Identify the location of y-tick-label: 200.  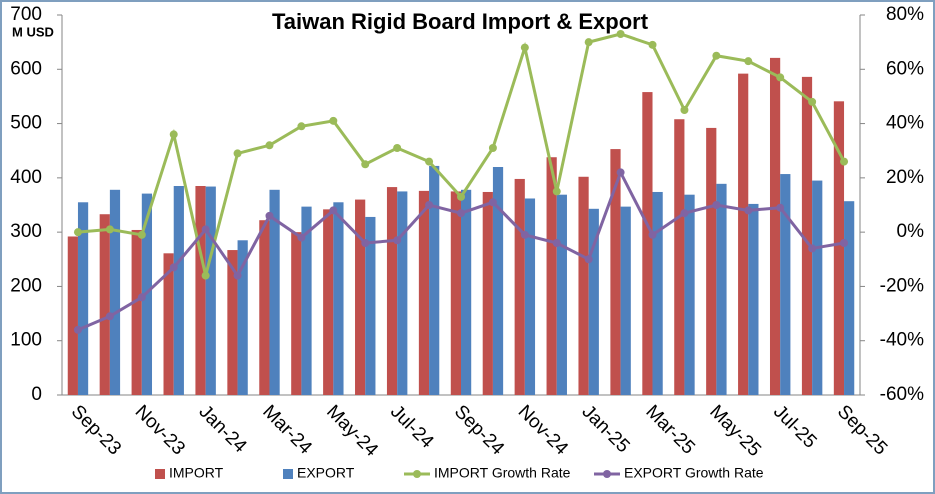
(26, 285).